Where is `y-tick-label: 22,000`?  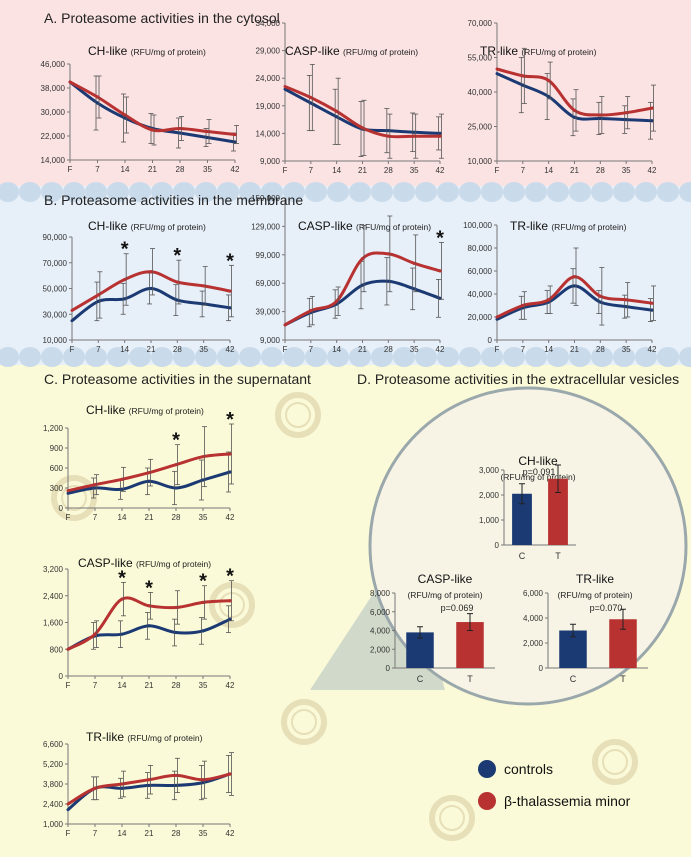 y-tick-label: 22,000 is located at coordinates (53, 136).